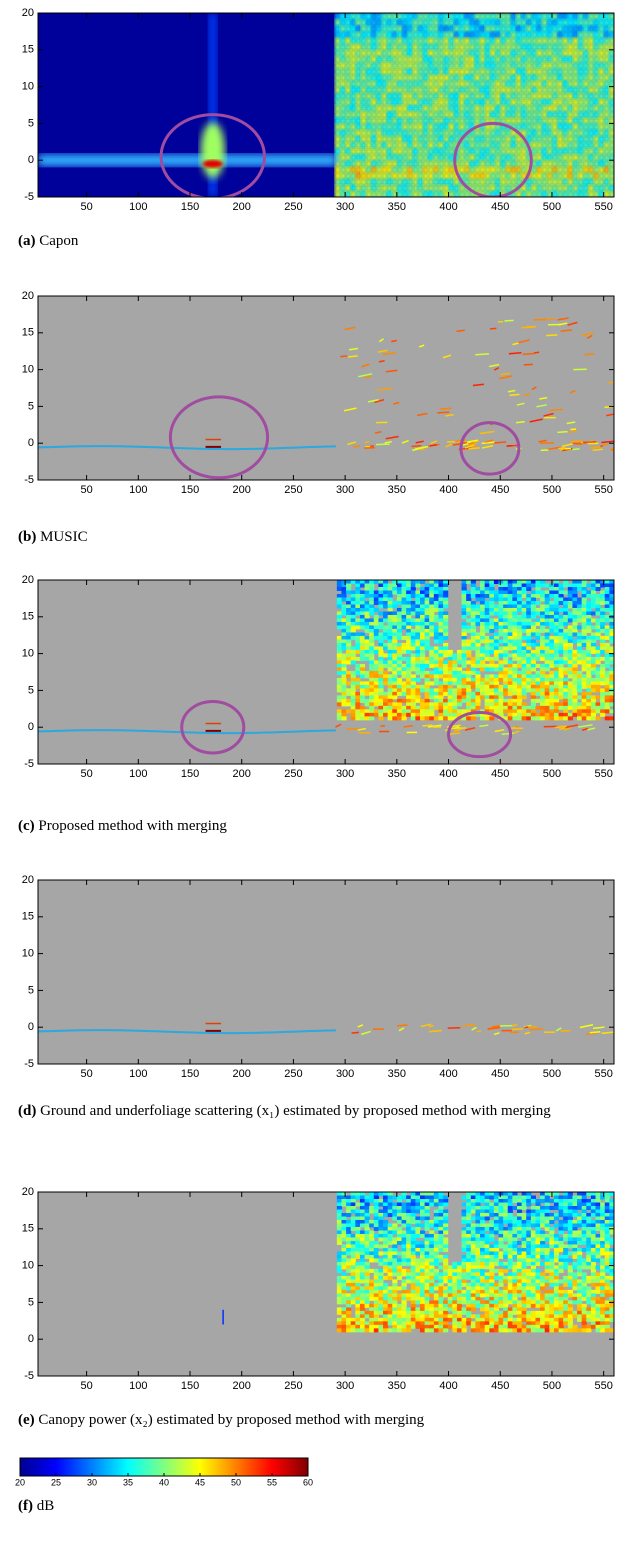 The image size is (623, 1551). I want to click on y-tick-label: 0, so click(31, 1027).